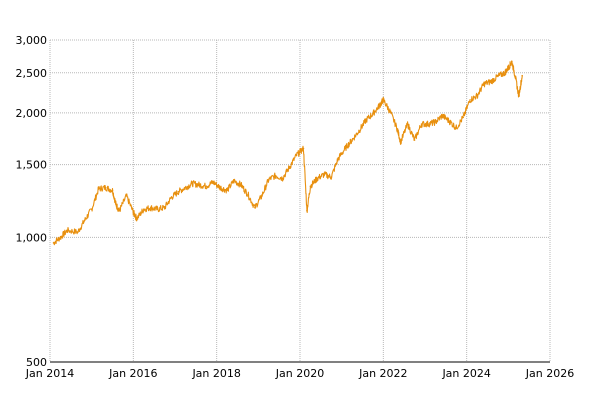 This screenshot has height=400, width=600. What do you see at coordinates (465, 373) in the screenshot?
I see `x-tick-label: Jan 2024` at bounding box center [465, 373].